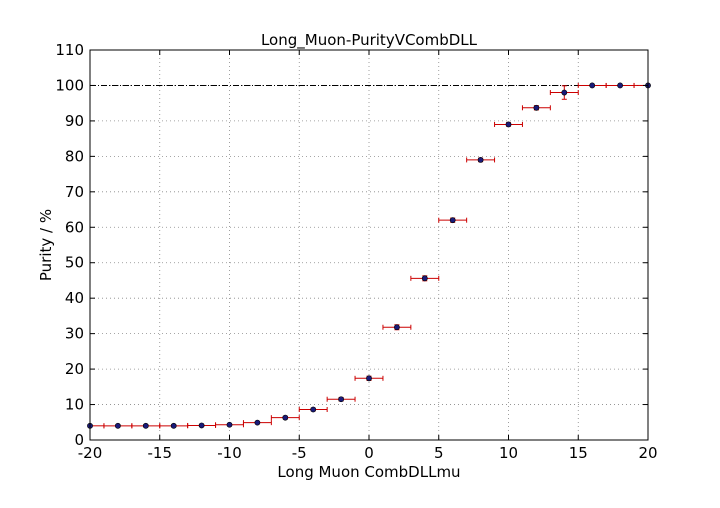 The image size is (720, 508). I want to click on x-tick-label: 0, so click(369, 453).